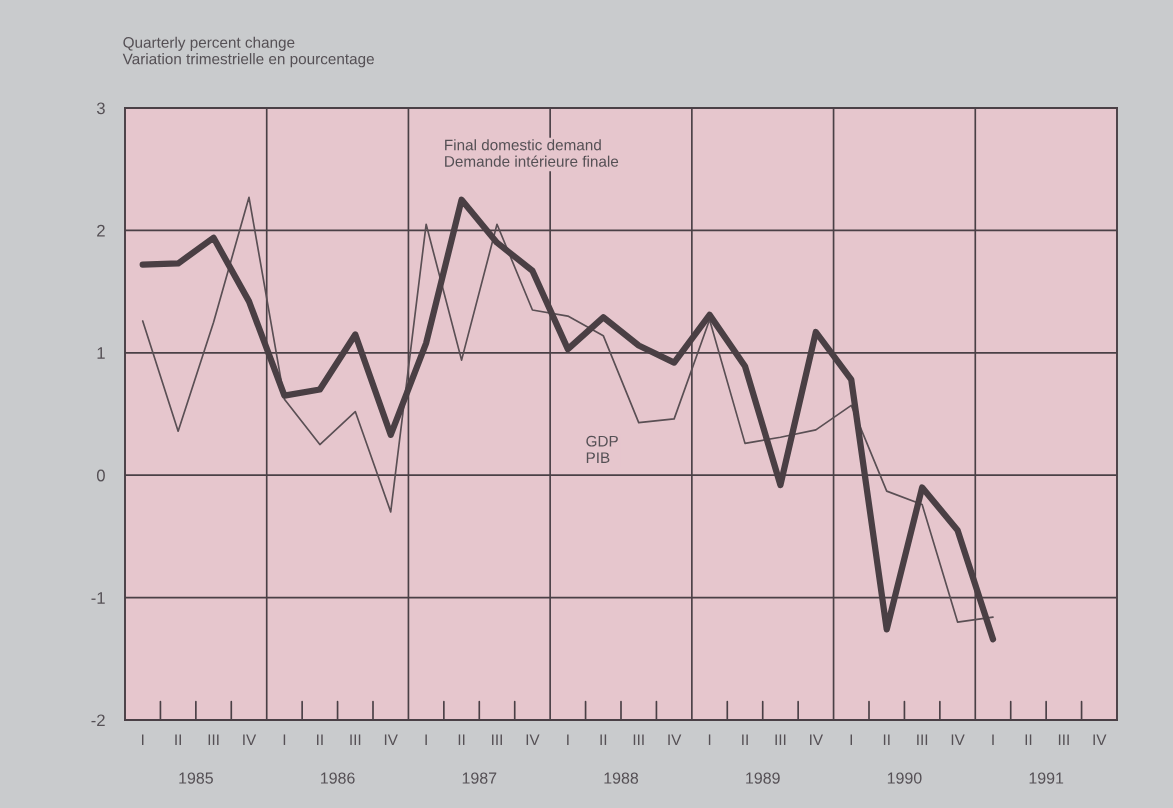 Image resolution: width=1173 pixels, height=808 pixels. I want to click on series-label: GDP PIB, so click(602, 449).